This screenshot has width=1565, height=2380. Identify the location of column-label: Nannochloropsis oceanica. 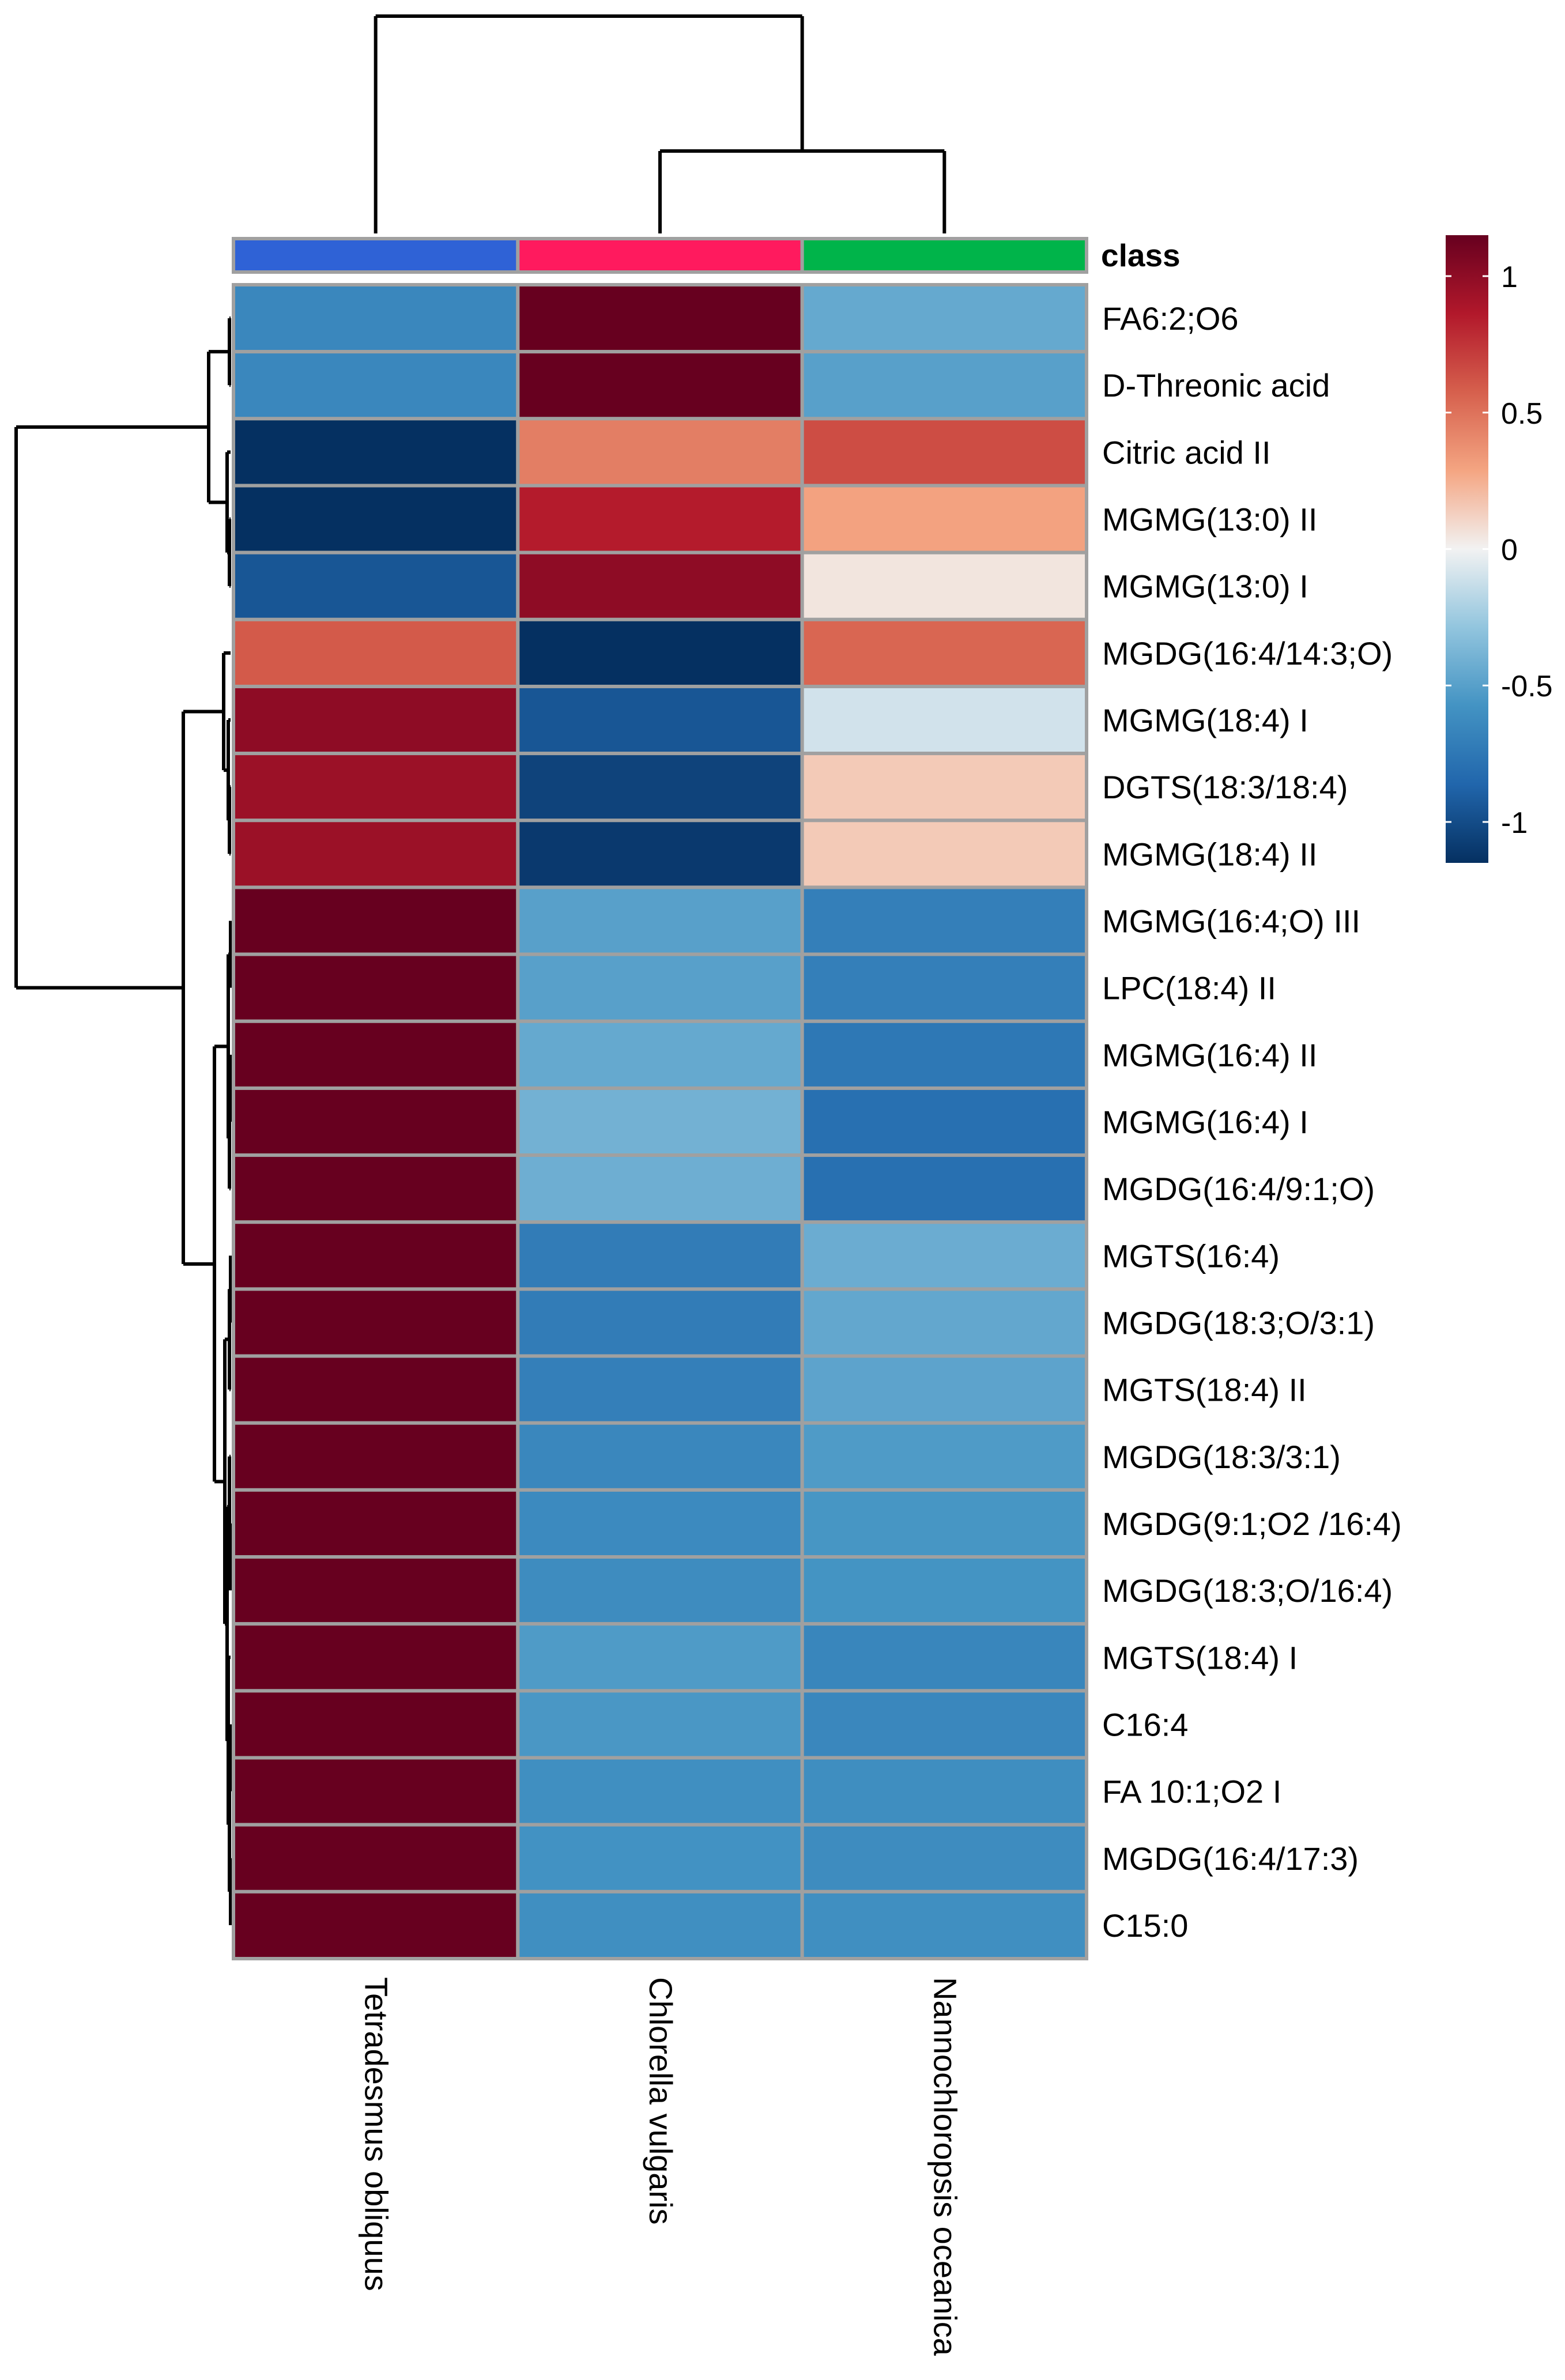
(945, 2167).